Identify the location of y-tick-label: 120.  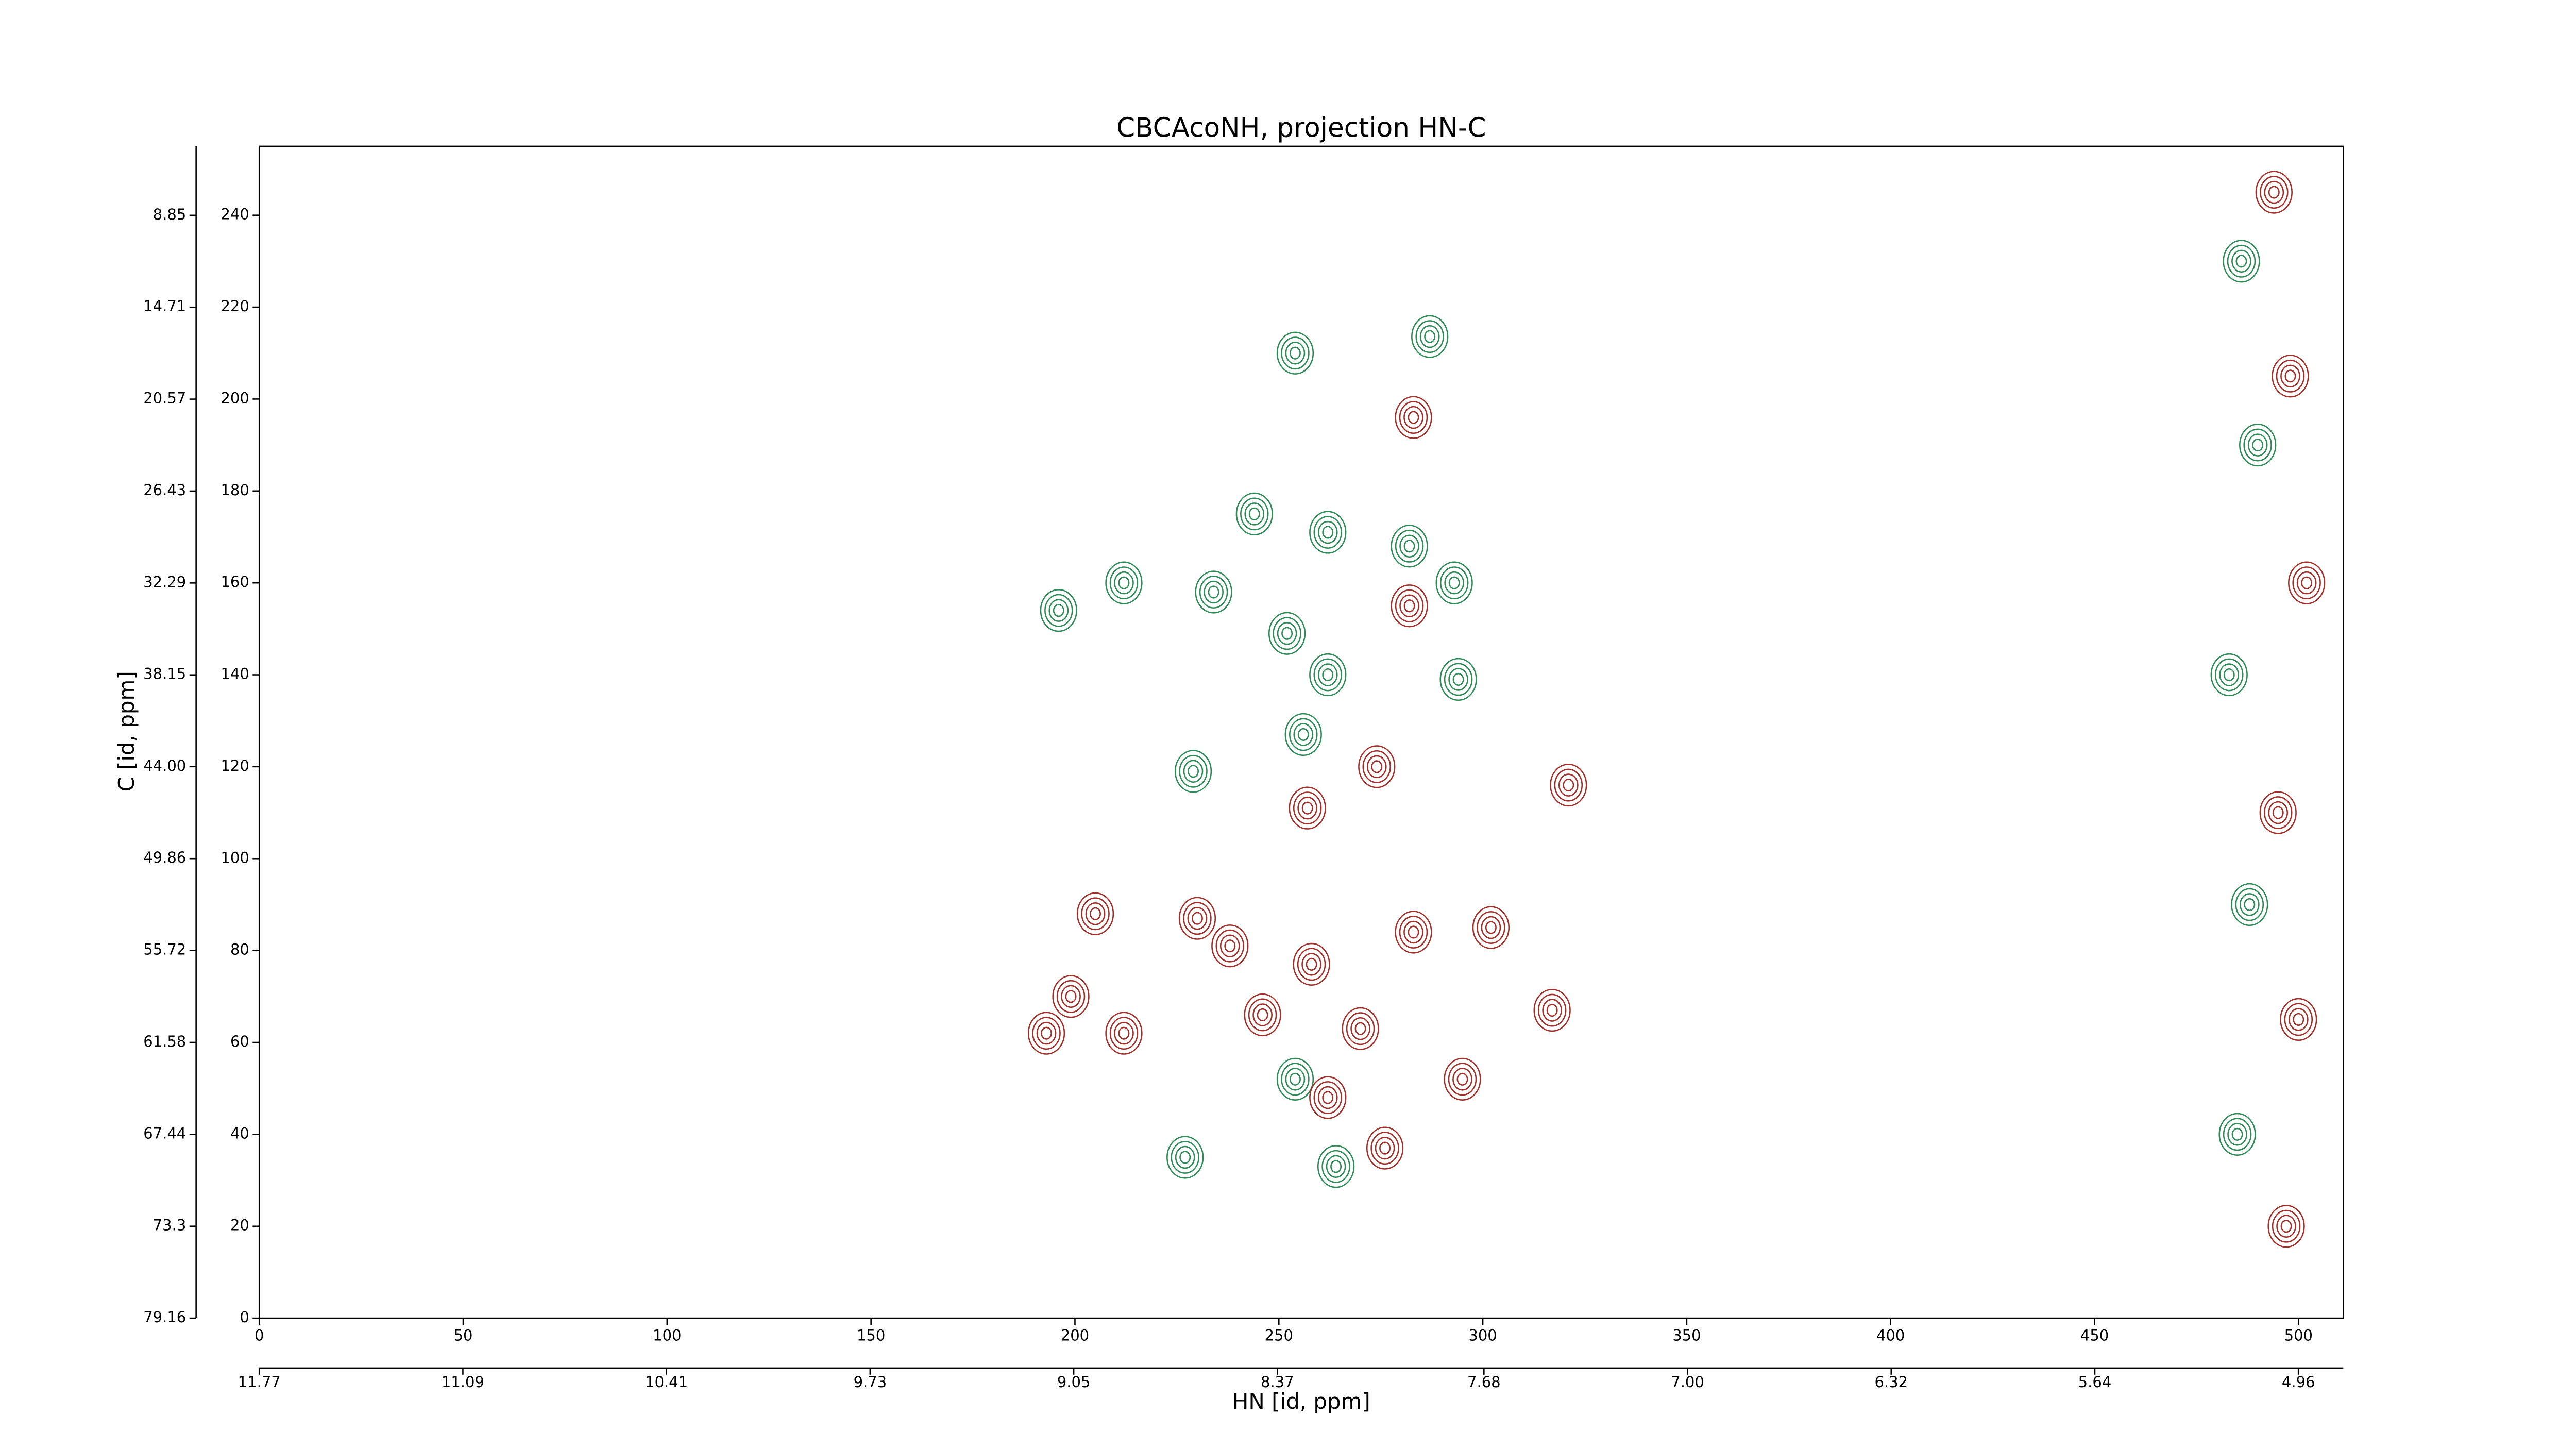
(235, 765).